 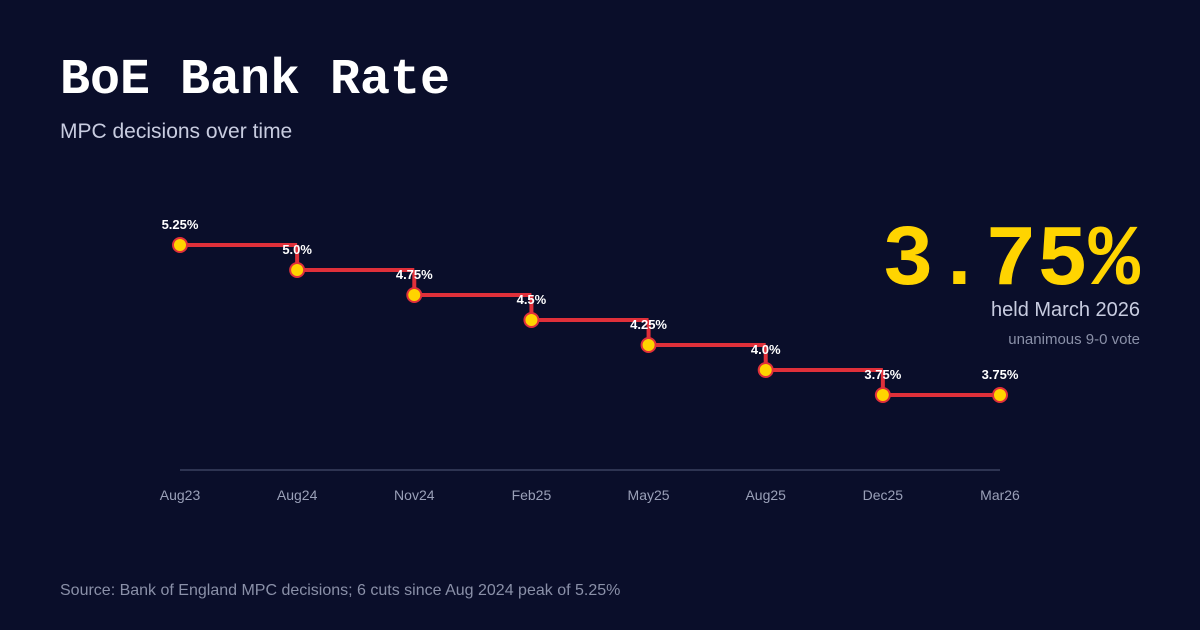 I want to click on headline: 3.75%, so click(x=1011, y=261).